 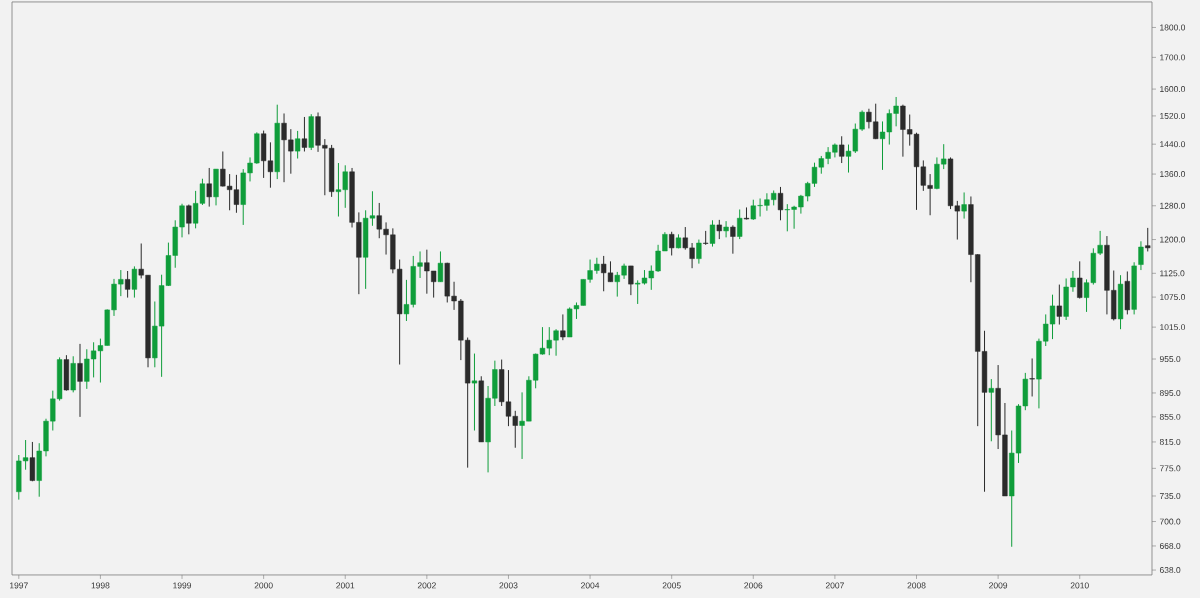 What do you see at coordinates (834, 585) in the screenshot?
I see `x-tick-label: 2007` at bounding box center [834, 585].